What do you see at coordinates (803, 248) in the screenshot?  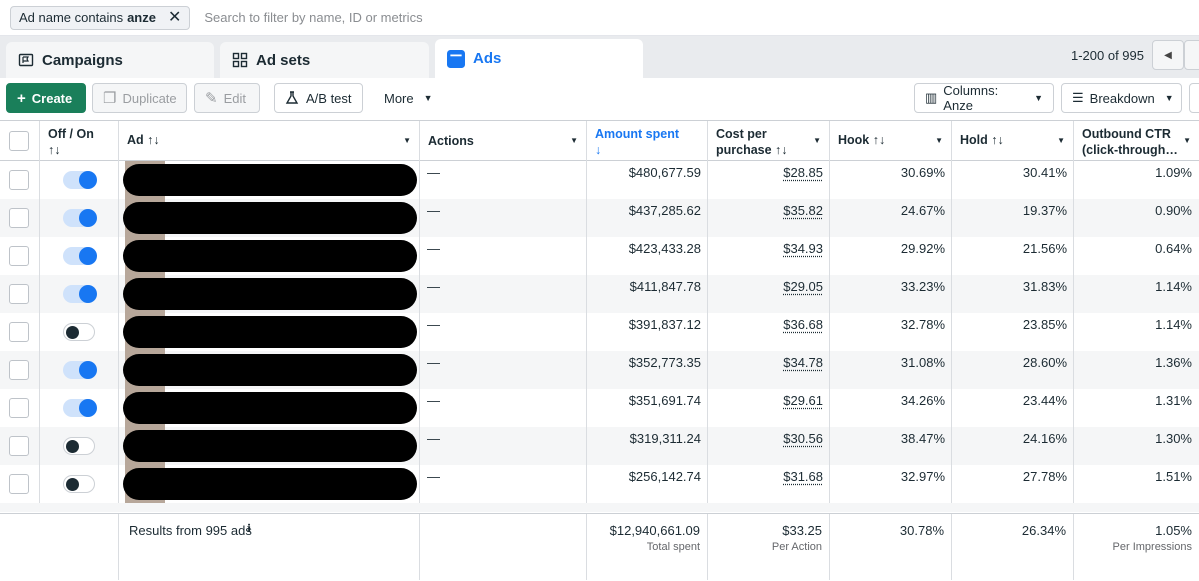 I see `cost-per-purchase-value: $34.93` at bounding box center [803, 248].